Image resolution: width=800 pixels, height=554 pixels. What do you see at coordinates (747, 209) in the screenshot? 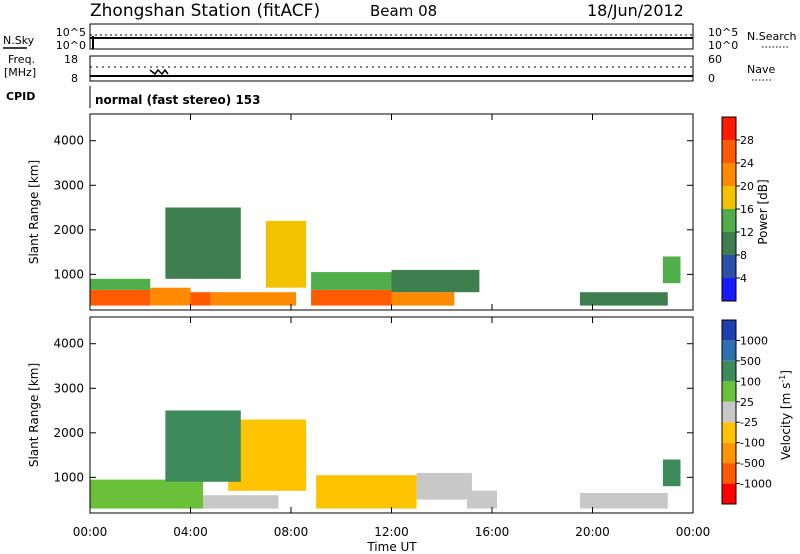
I see `power-colorbar-tick: 16` at bounding box center [747, 209].